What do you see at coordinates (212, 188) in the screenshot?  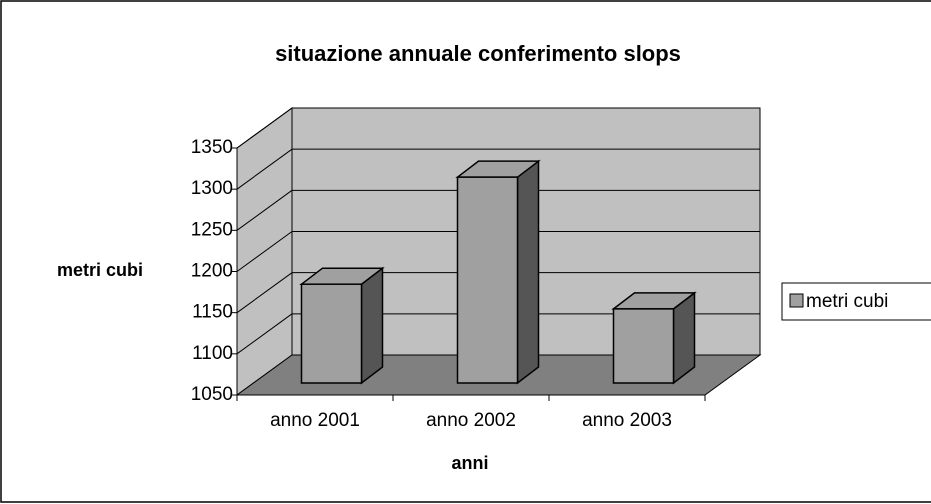 I see `y-tick-label: 1300` at bounding box center [212, 188].